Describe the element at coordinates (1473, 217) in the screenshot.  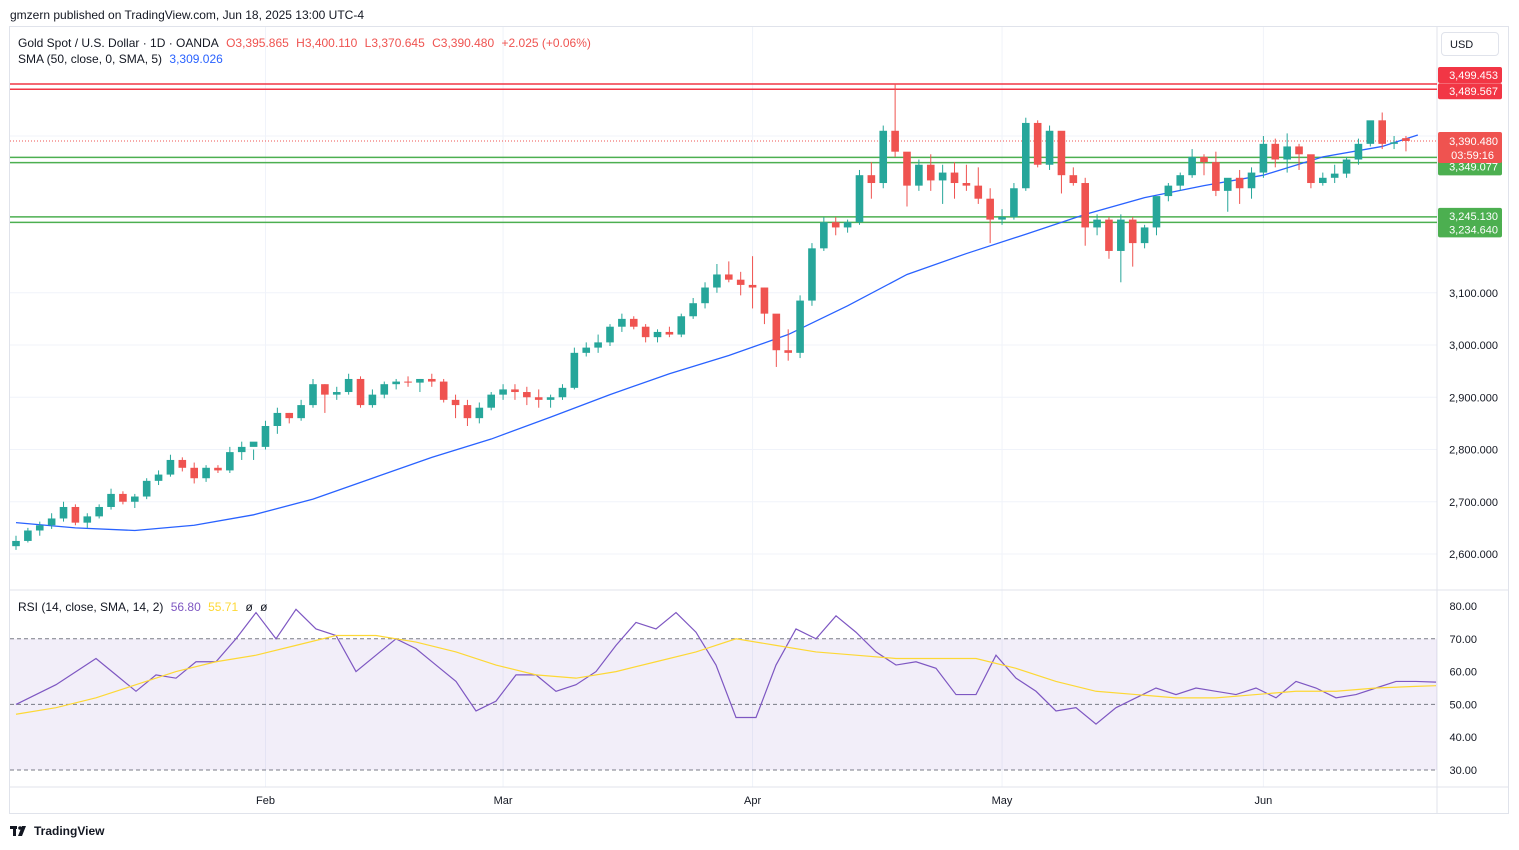
I see `price-level-tag: 3,245.130` at that location.